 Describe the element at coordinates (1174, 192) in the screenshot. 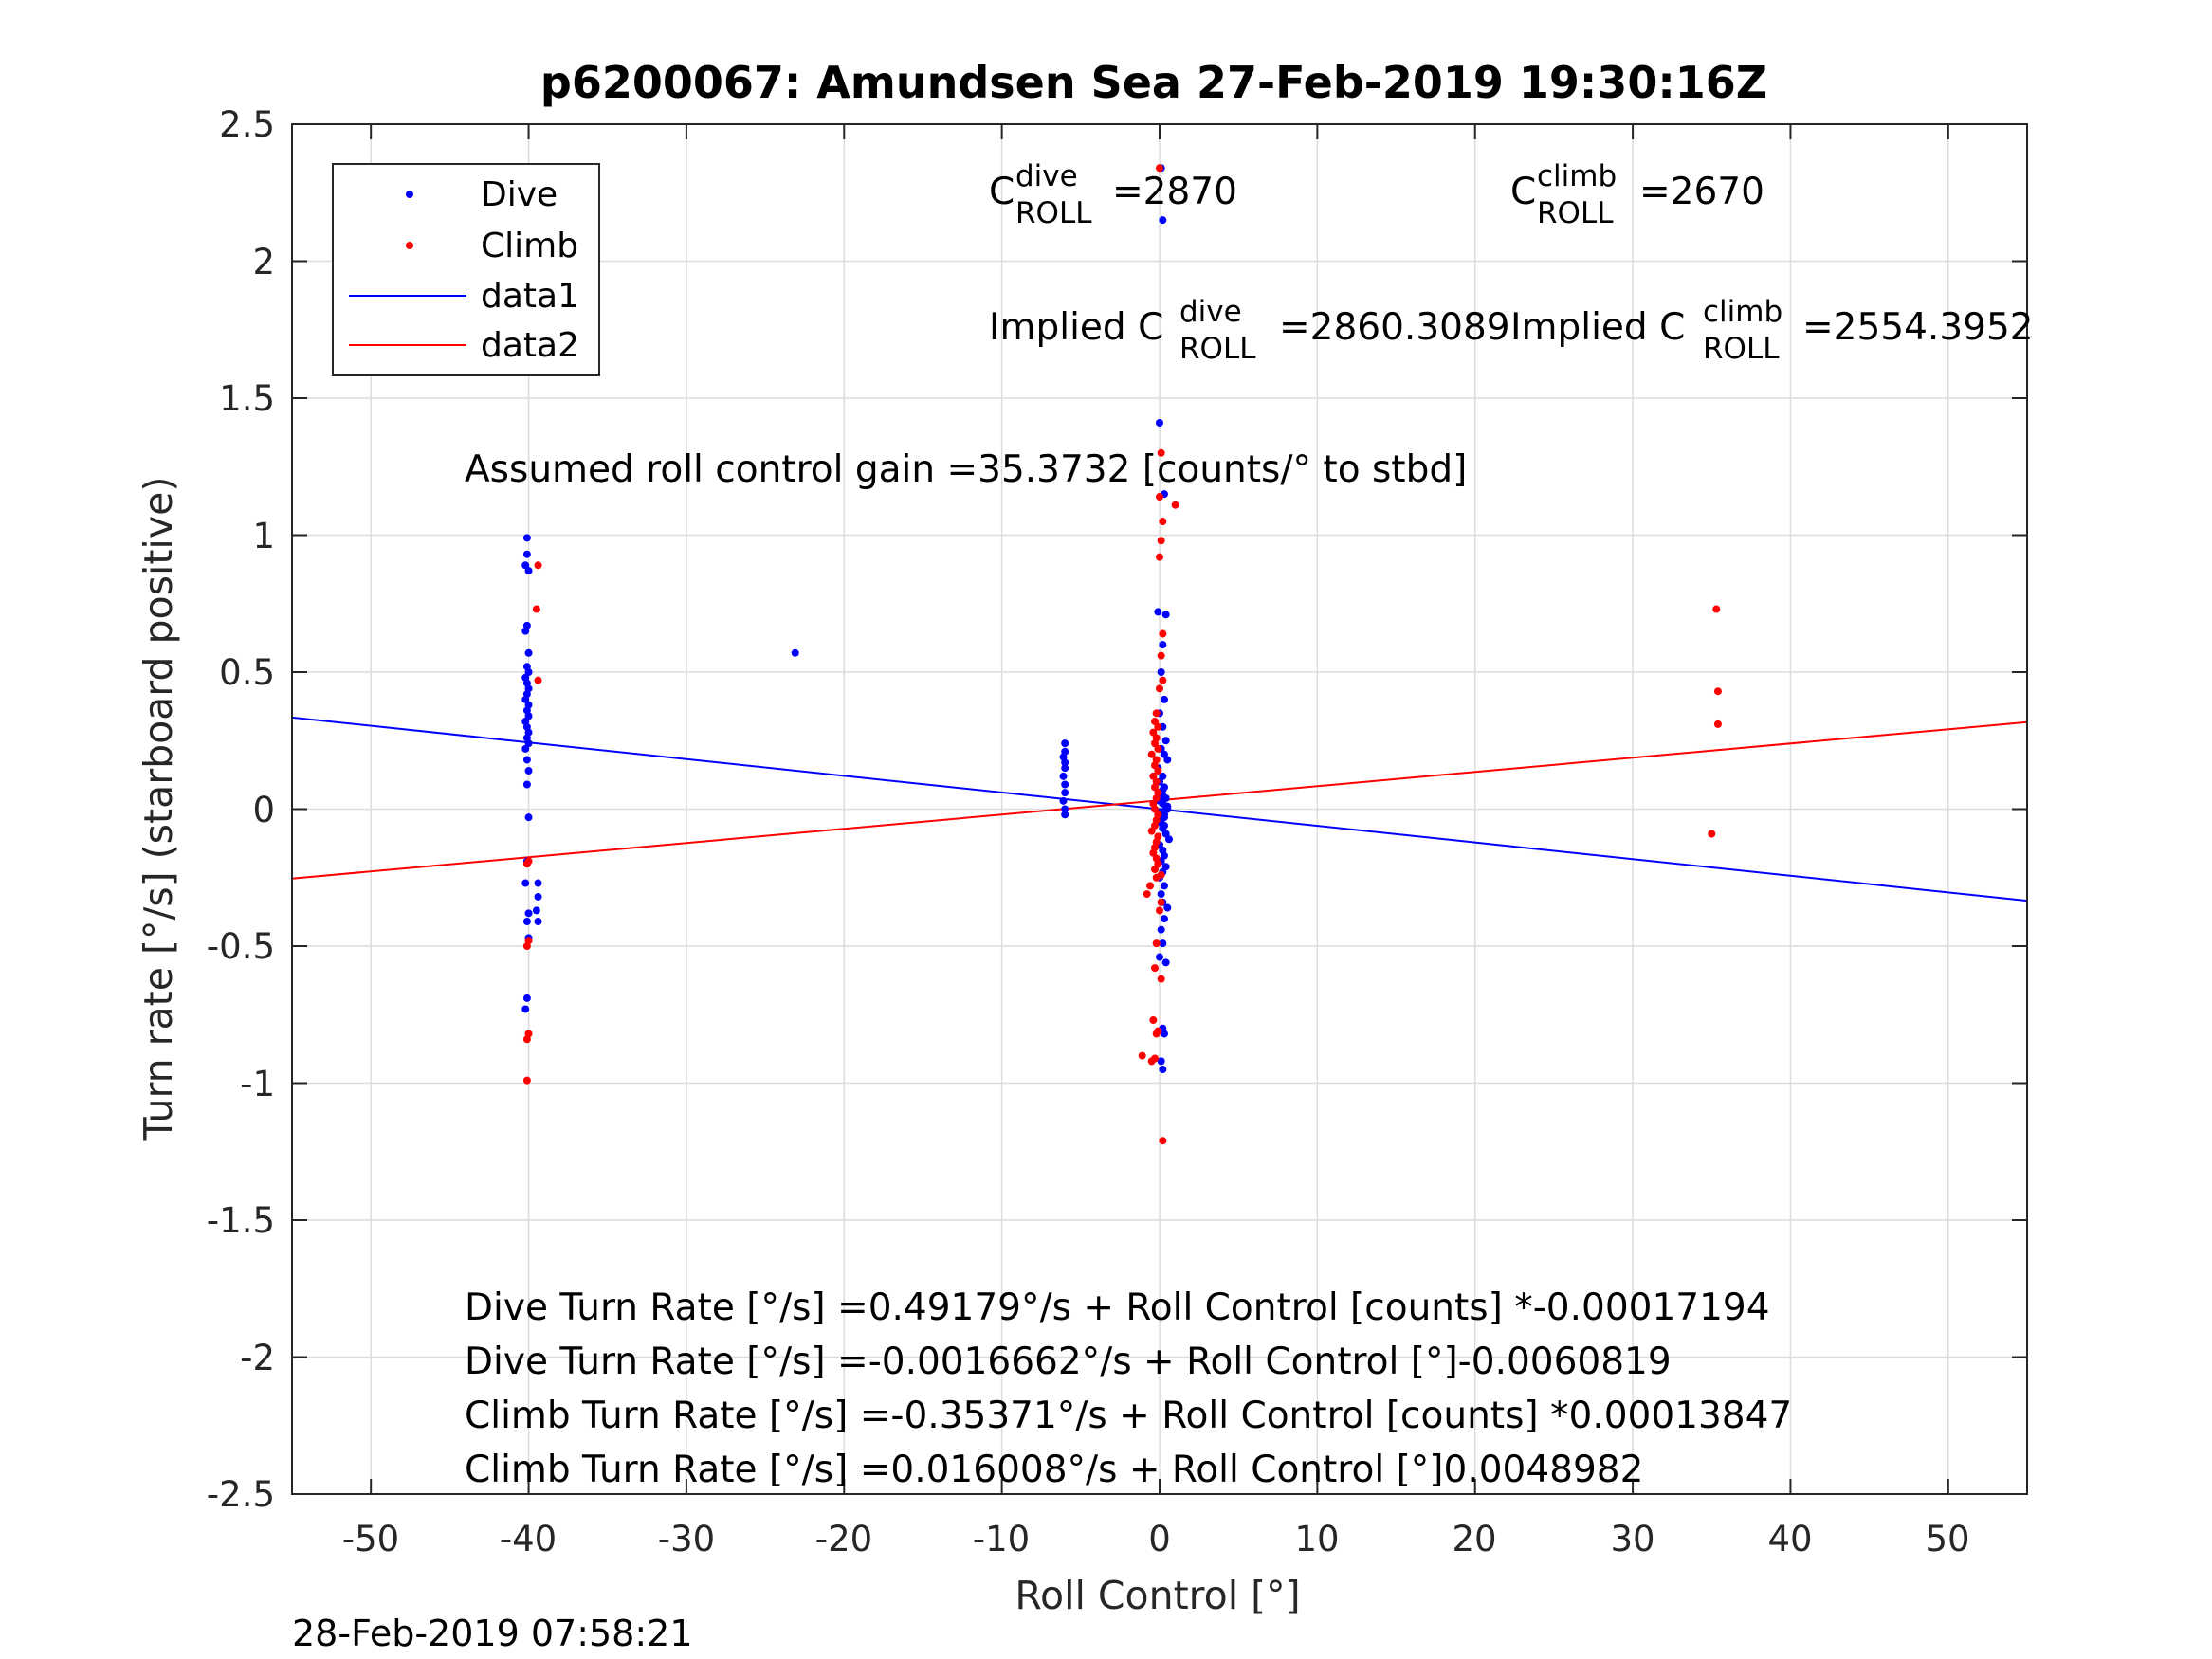

I see `c-dive-value: =2870` at that location.